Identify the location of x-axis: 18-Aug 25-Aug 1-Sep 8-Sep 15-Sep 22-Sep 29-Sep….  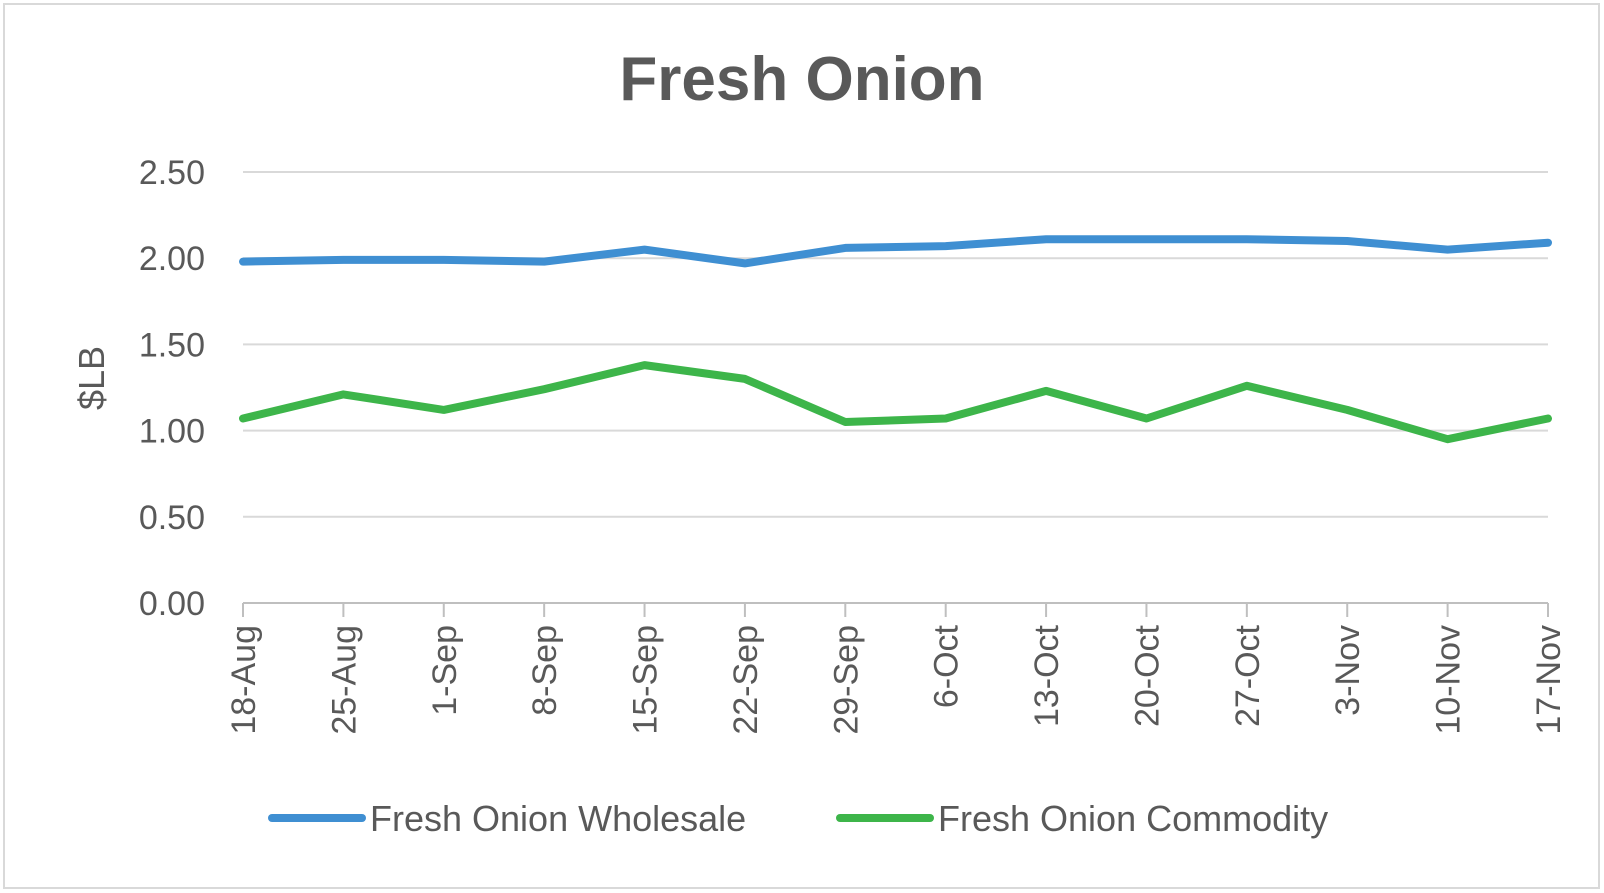
(896, 668).